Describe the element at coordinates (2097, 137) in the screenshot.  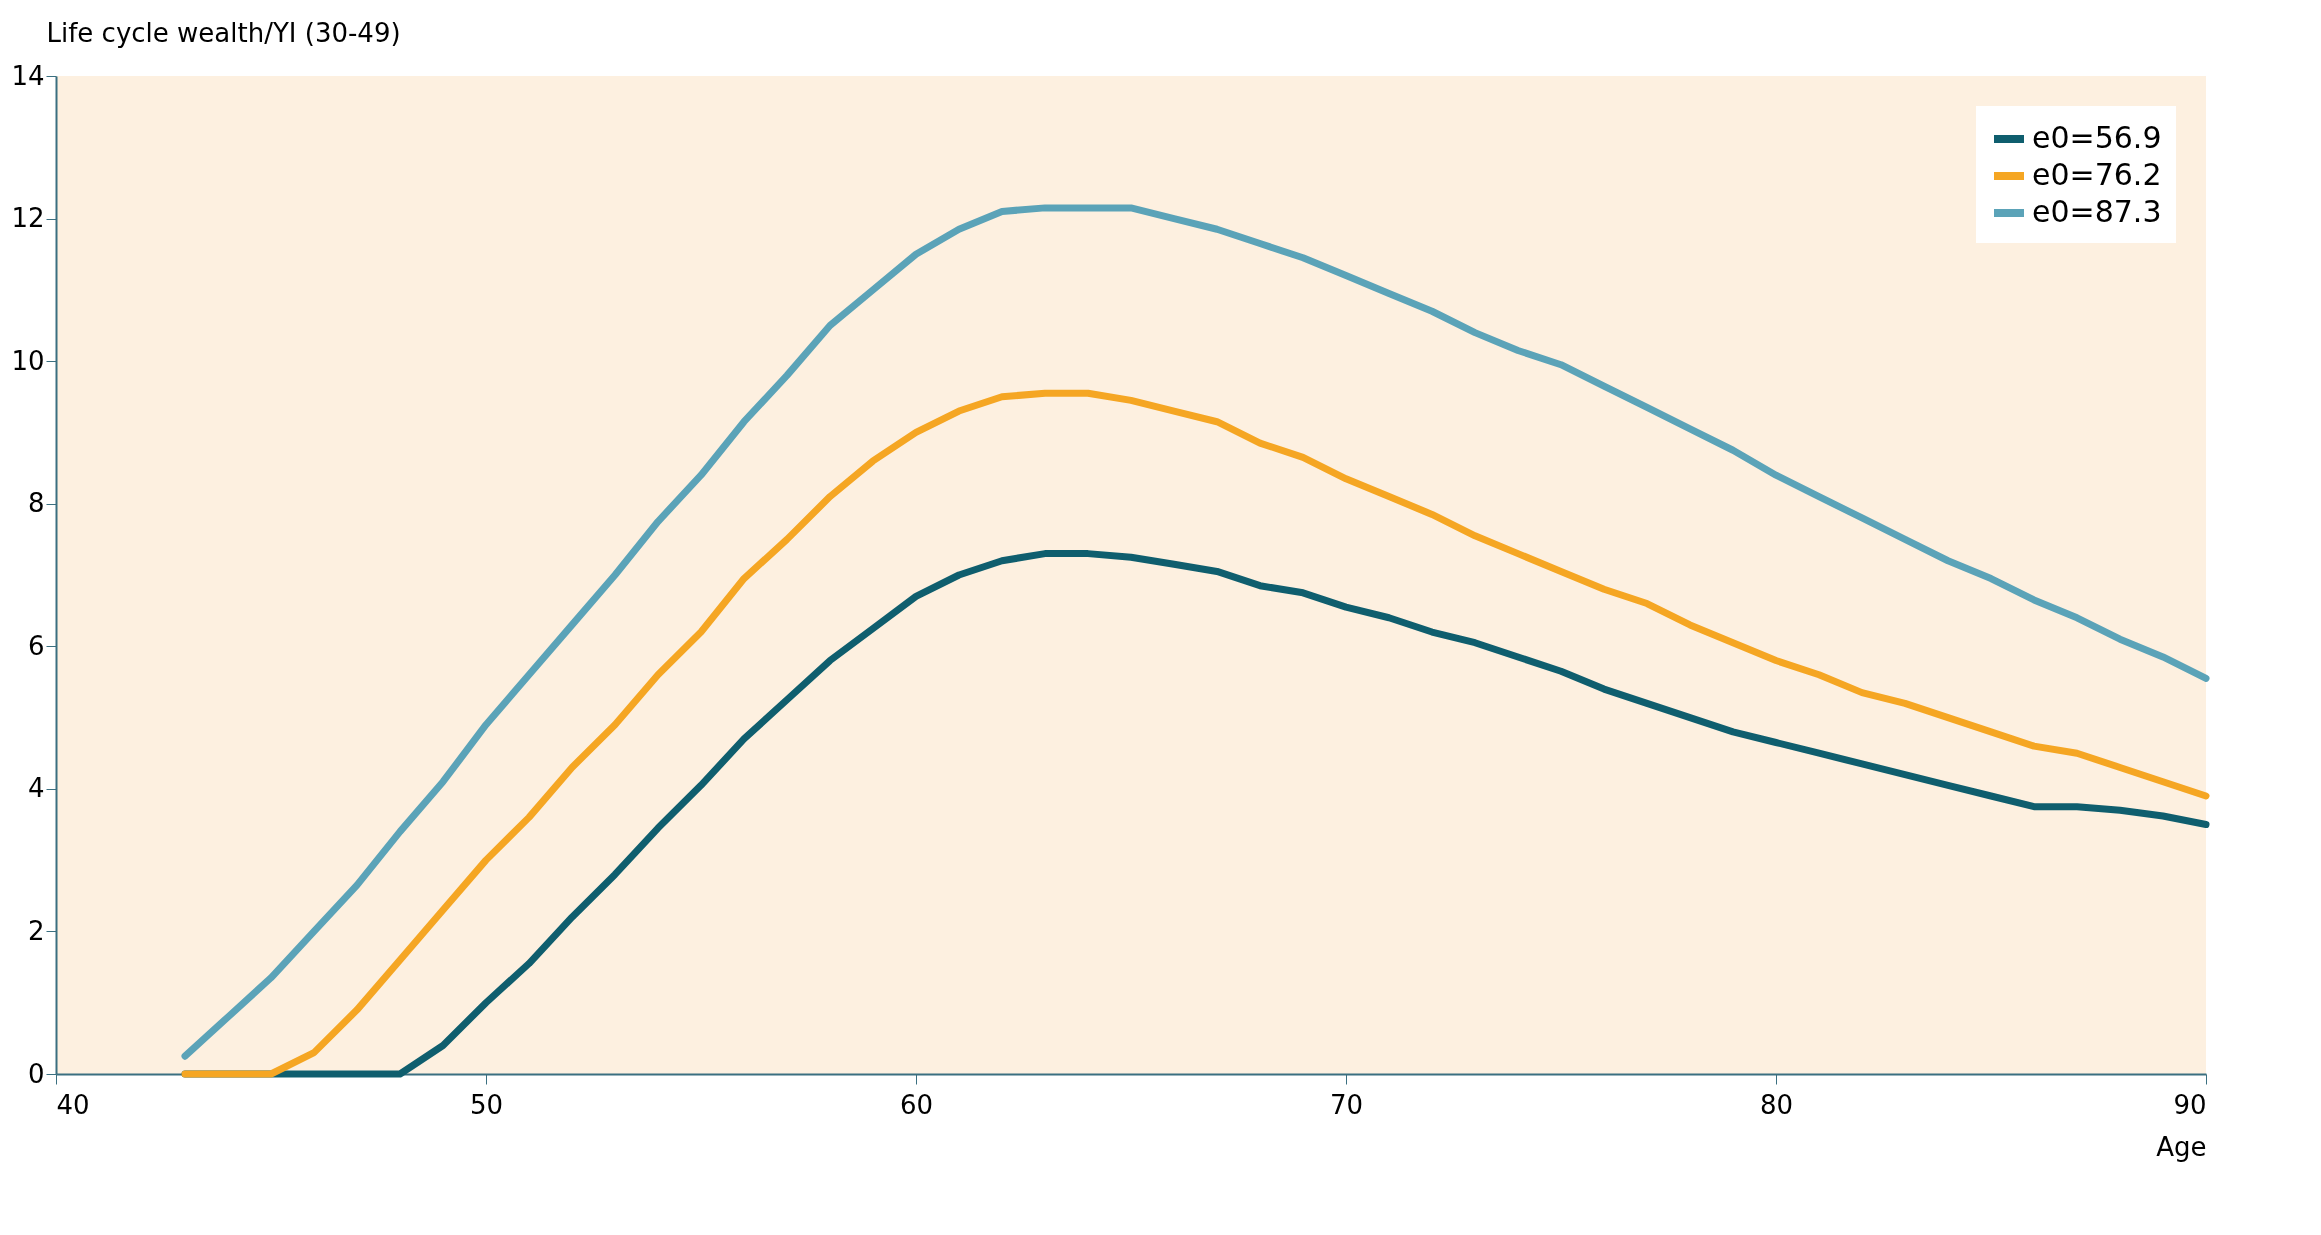
I see `legend-label: e0=56.9` at that location.